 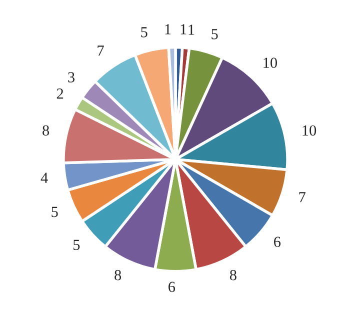 I want to click on data-label: 4, so click(x=44, y=177).